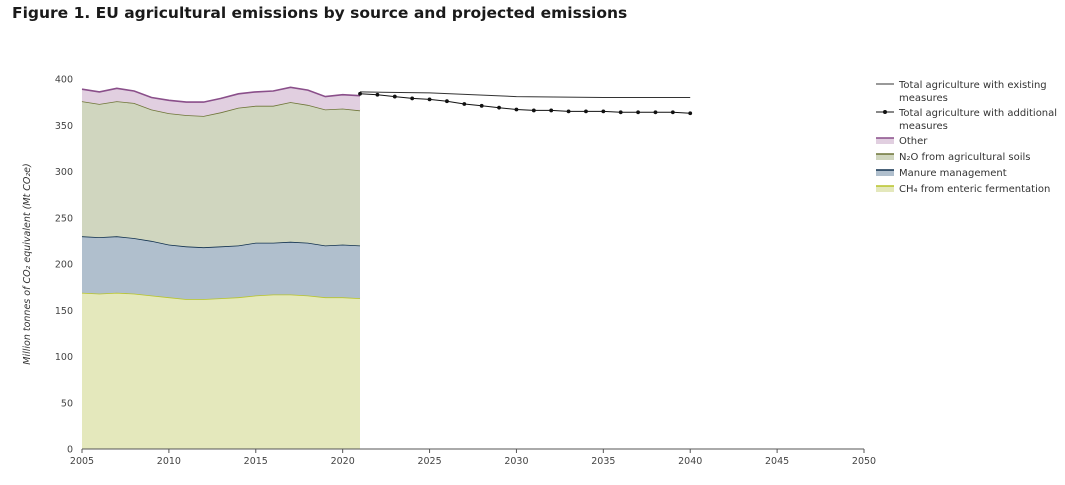 The width and height of the screenshot is (1065, 485). Describe the element at coordinates (67, 403) in the screenshot. I see `y-tick-label: 50` at that location.